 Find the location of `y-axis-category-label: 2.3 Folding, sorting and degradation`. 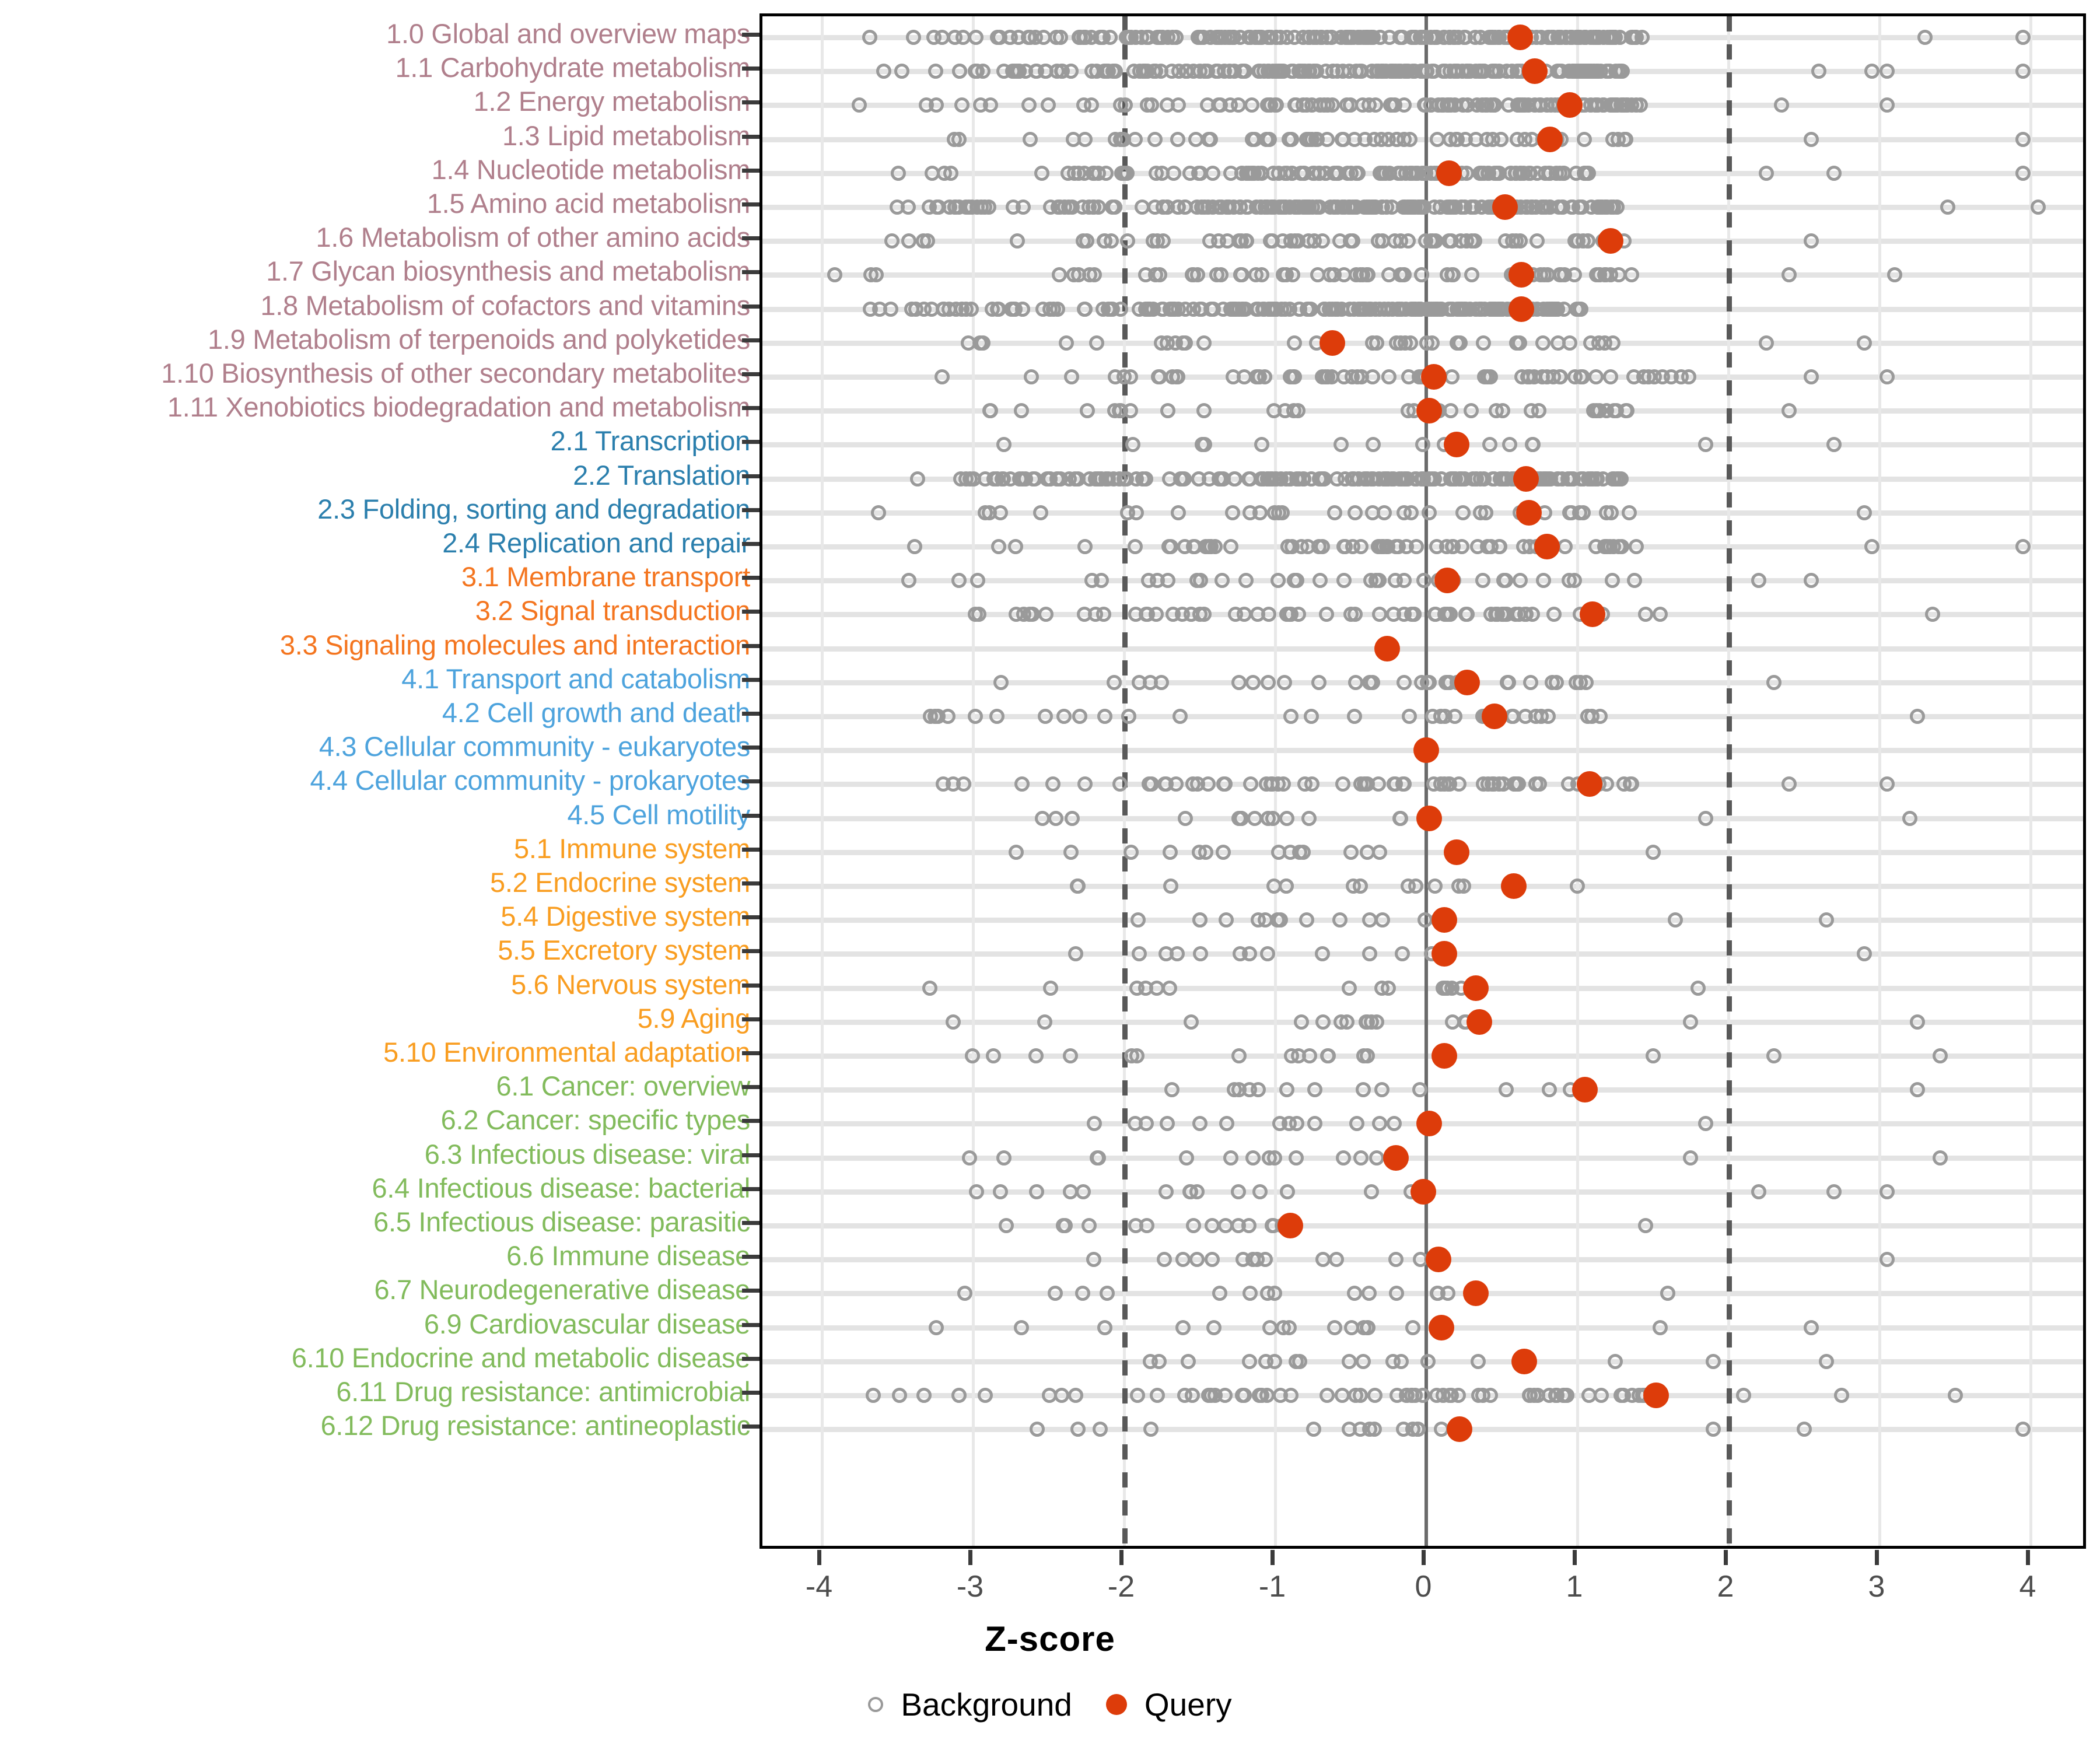

y-axis-category-label: 2.3 Folding, sorting and degradation is located at coordinates (533, 508).